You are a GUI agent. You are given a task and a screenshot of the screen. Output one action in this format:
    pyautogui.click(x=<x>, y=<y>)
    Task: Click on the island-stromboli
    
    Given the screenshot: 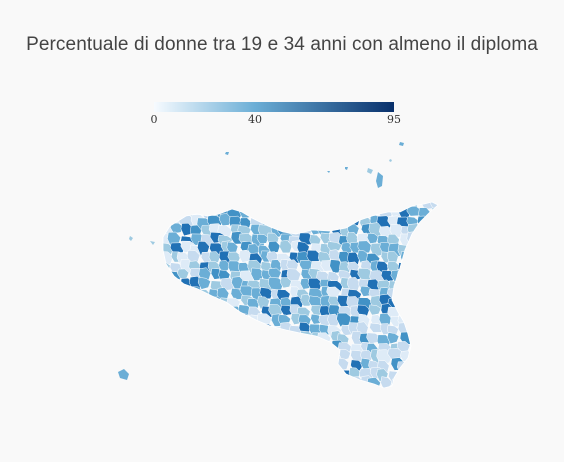 What is the action you would take?
    pyautogui.click(x=401, y=144)
    